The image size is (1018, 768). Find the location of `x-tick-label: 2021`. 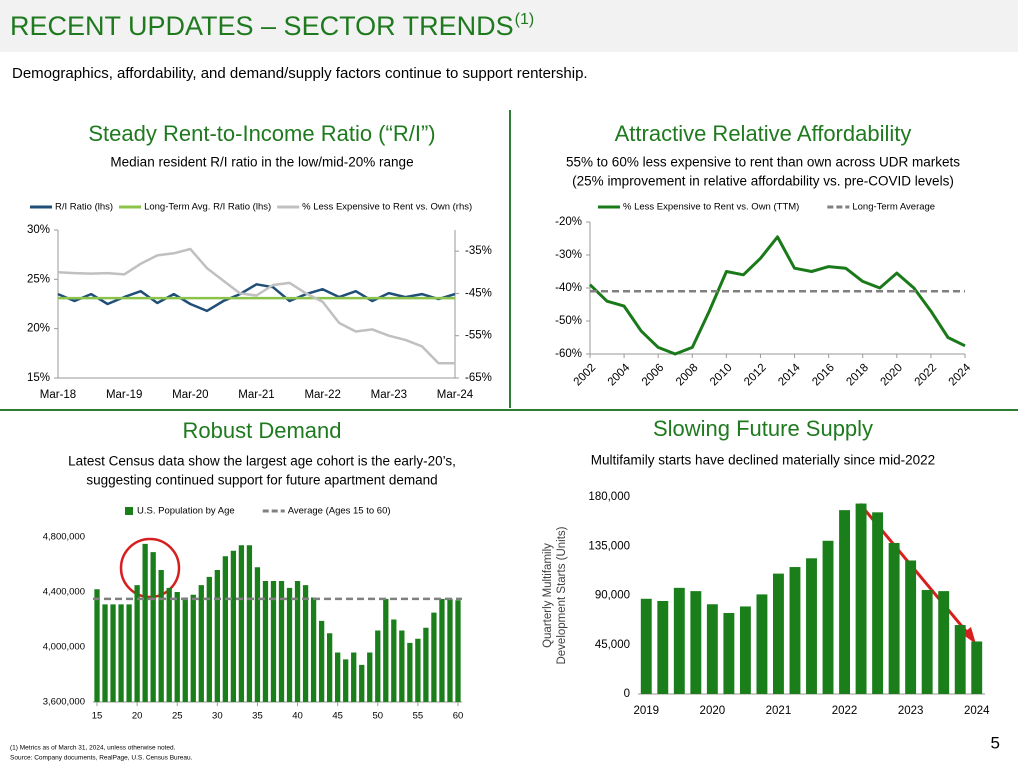

x-tick-label: 2021 is located at coordinates (779, 711).